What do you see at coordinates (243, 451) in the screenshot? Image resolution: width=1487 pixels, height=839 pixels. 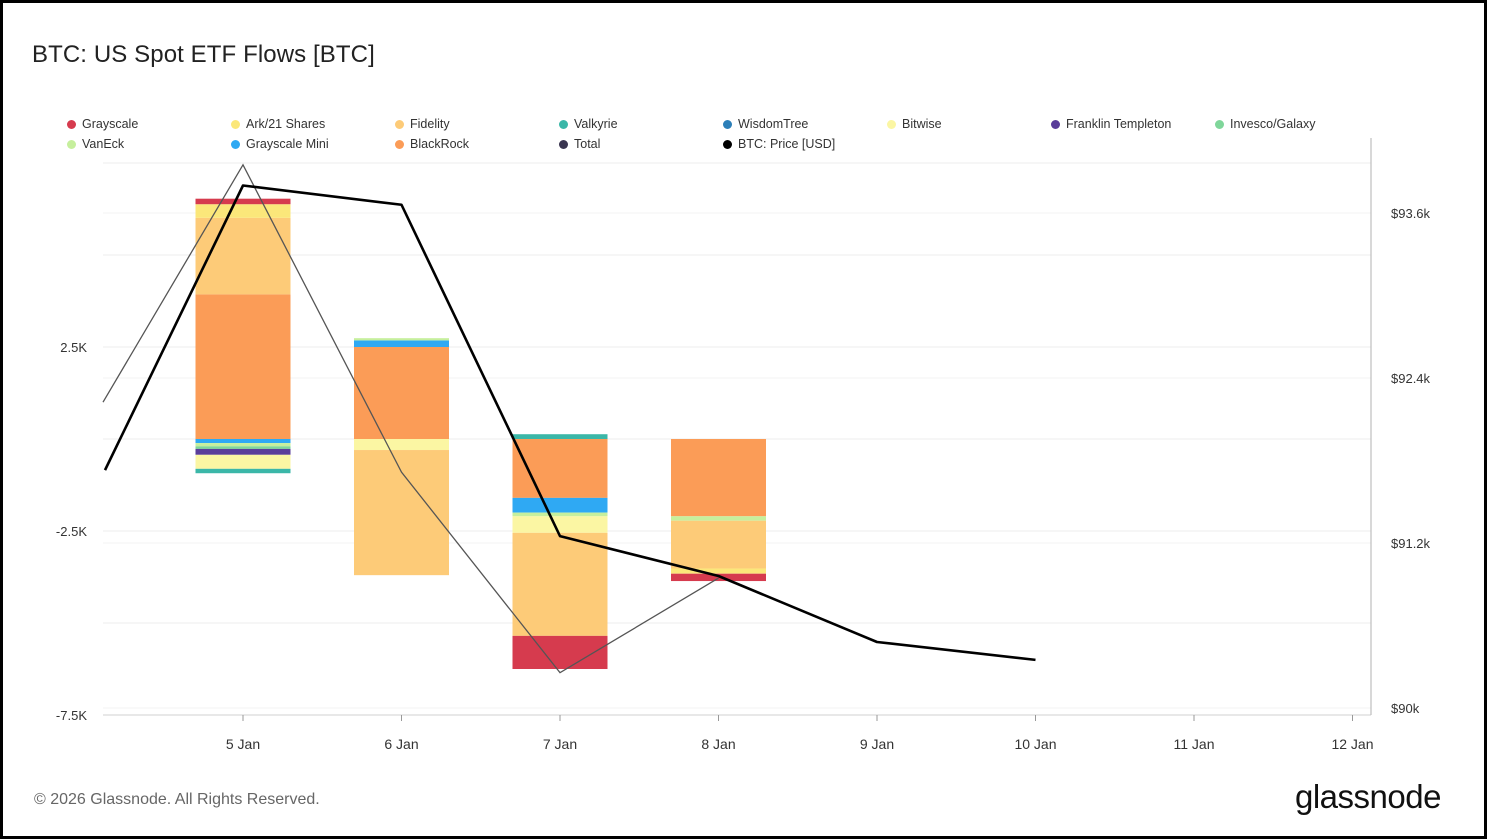 I see `bar-franklin-templeton` at bounding box center [243, 451].